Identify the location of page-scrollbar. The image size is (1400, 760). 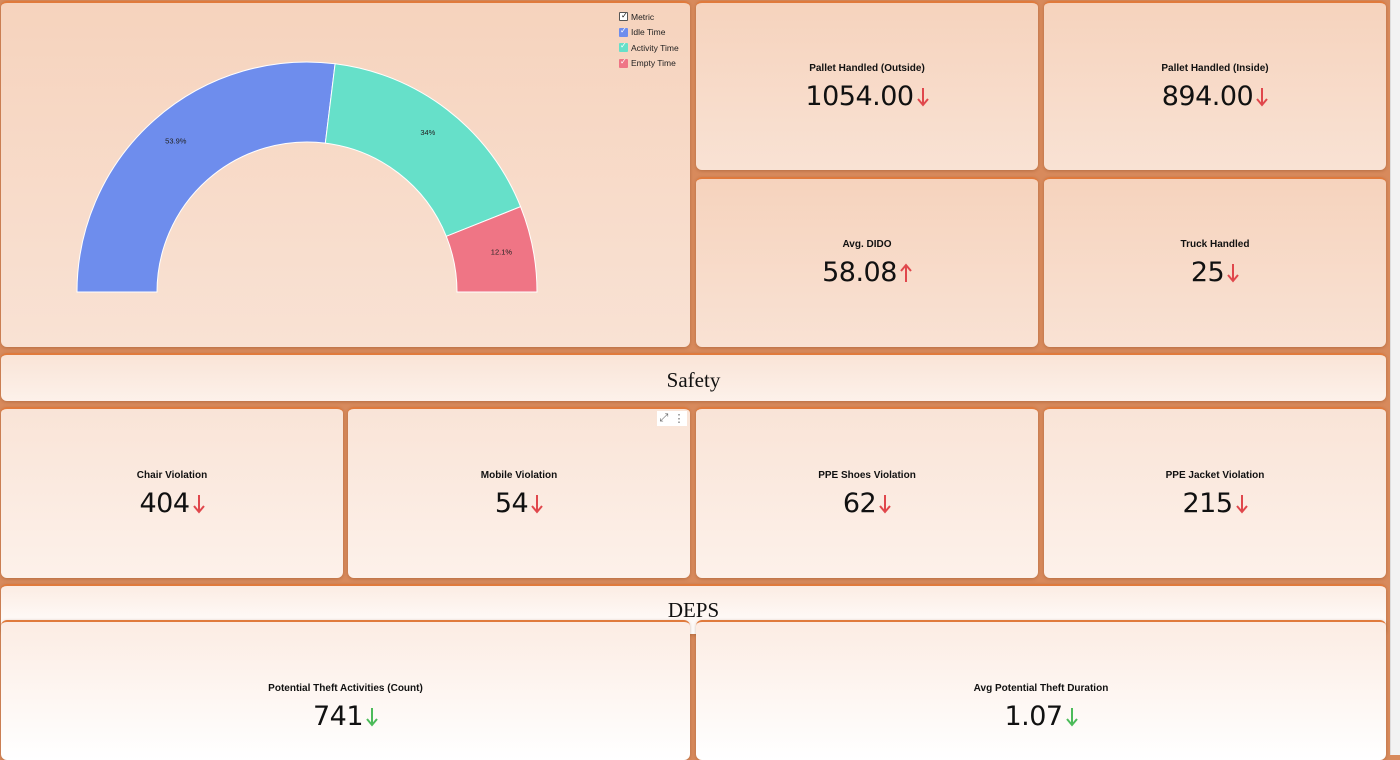
(1395, 377).